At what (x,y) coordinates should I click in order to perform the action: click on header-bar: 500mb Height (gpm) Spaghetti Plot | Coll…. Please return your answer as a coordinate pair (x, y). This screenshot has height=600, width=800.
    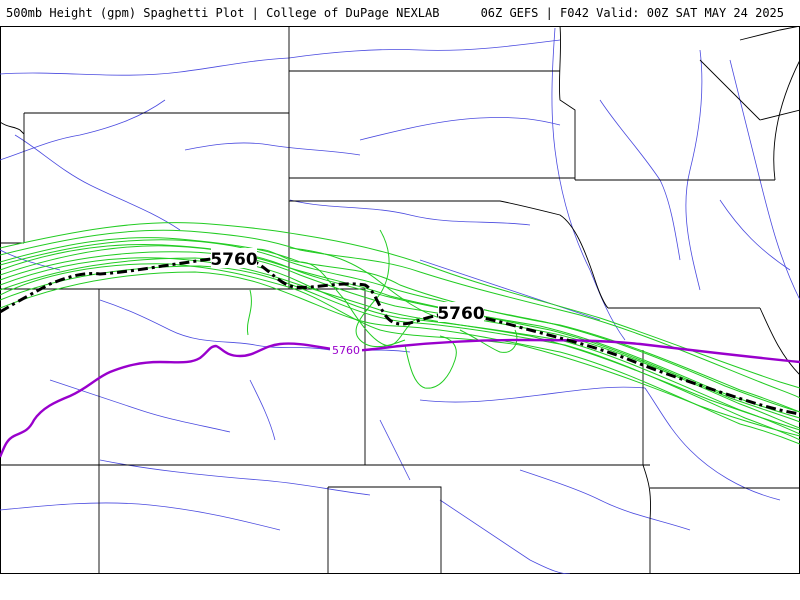
    Looking at the image, I should click on (400, 13).